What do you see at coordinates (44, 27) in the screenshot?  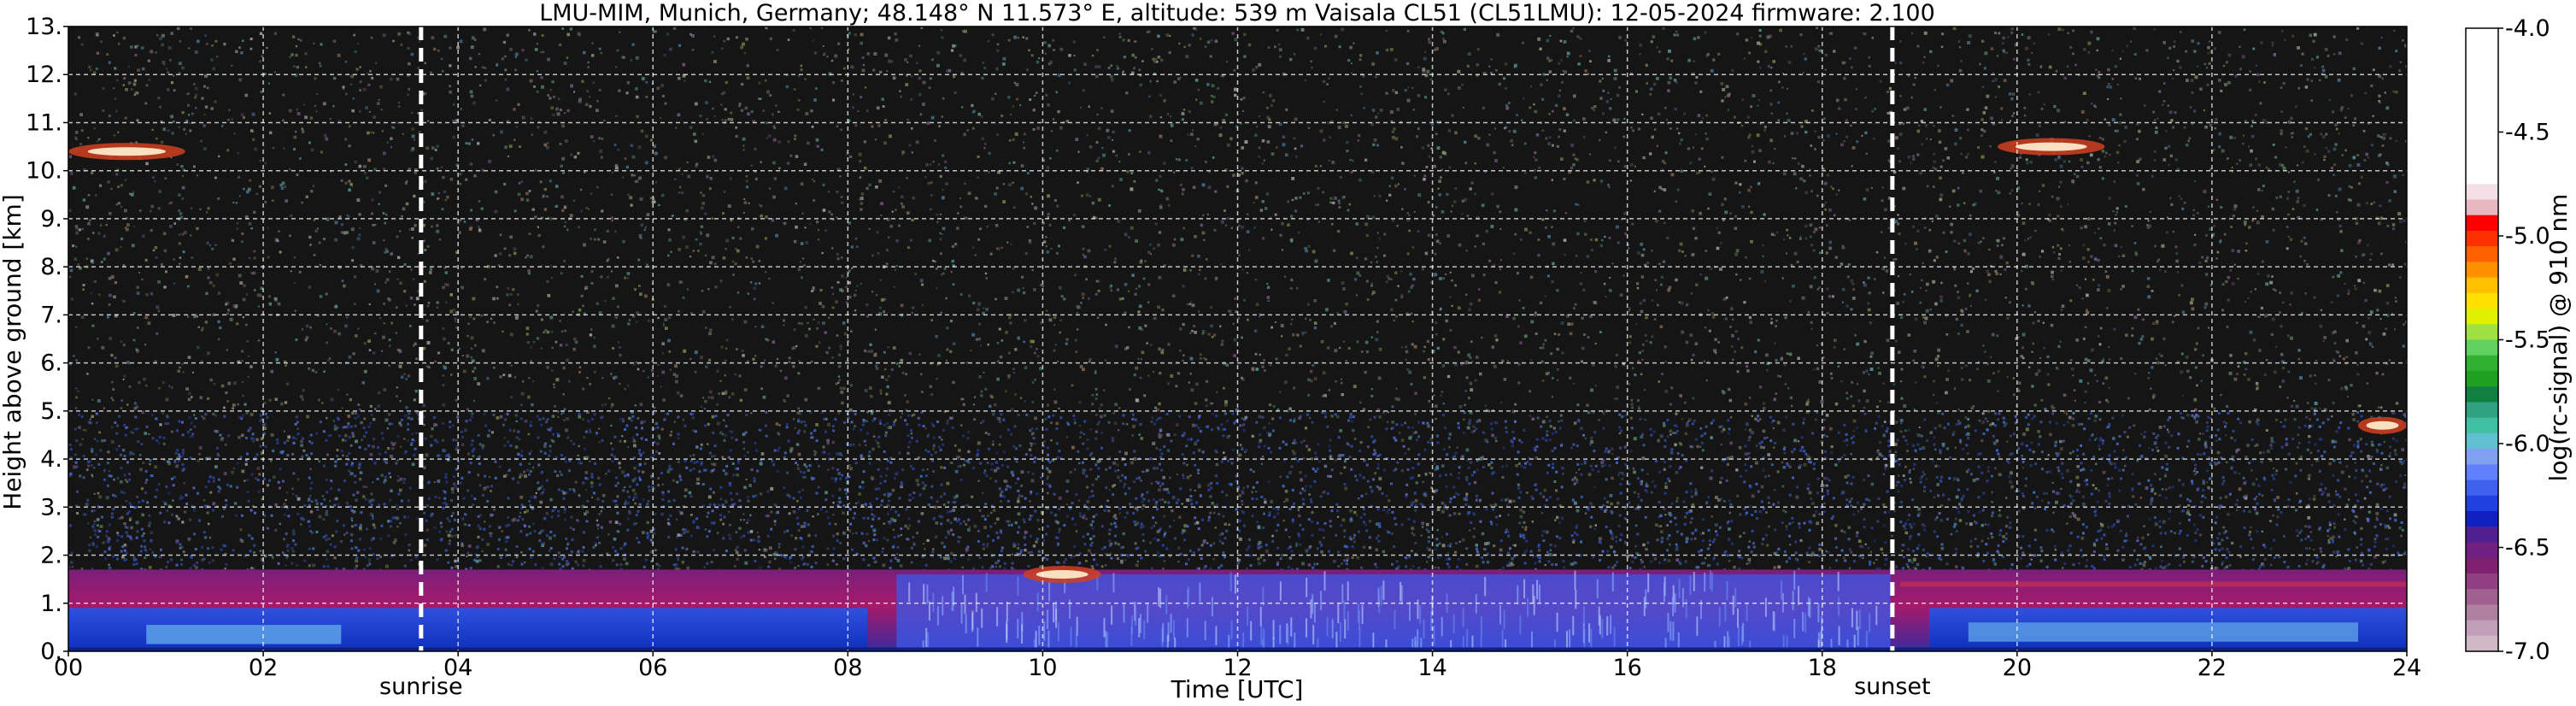 I see `y-tick-label: 13.` at bounding box center [44, 27].